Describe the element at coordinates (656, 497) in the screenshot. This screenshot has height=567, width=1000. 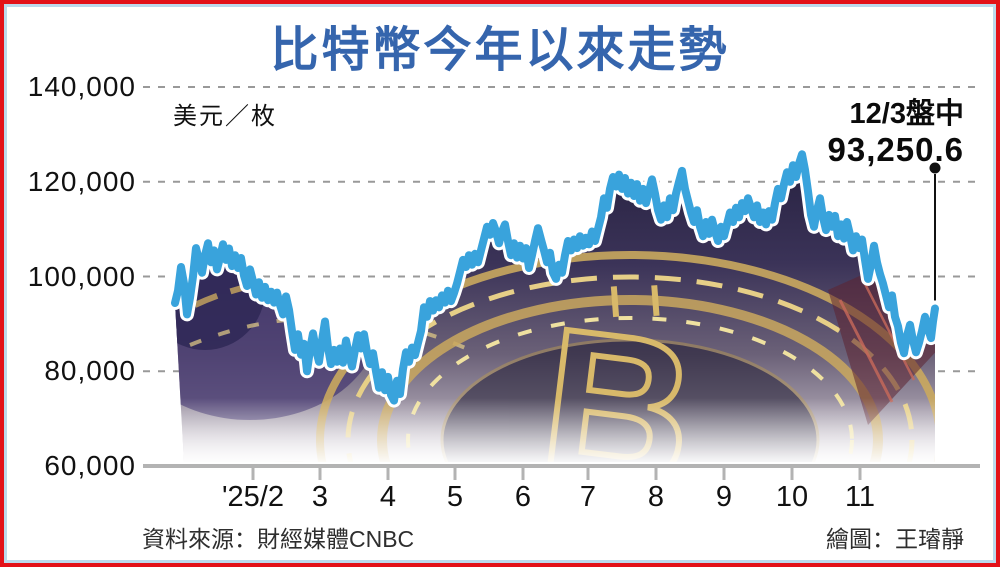
I see `x-axis-tick-label: 8` at that location.